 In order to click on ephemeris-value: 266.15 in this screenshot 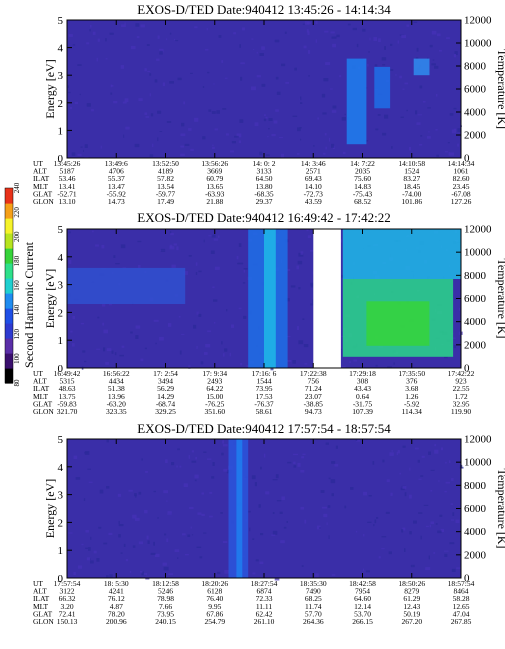, I will do `click(362, 621)`.